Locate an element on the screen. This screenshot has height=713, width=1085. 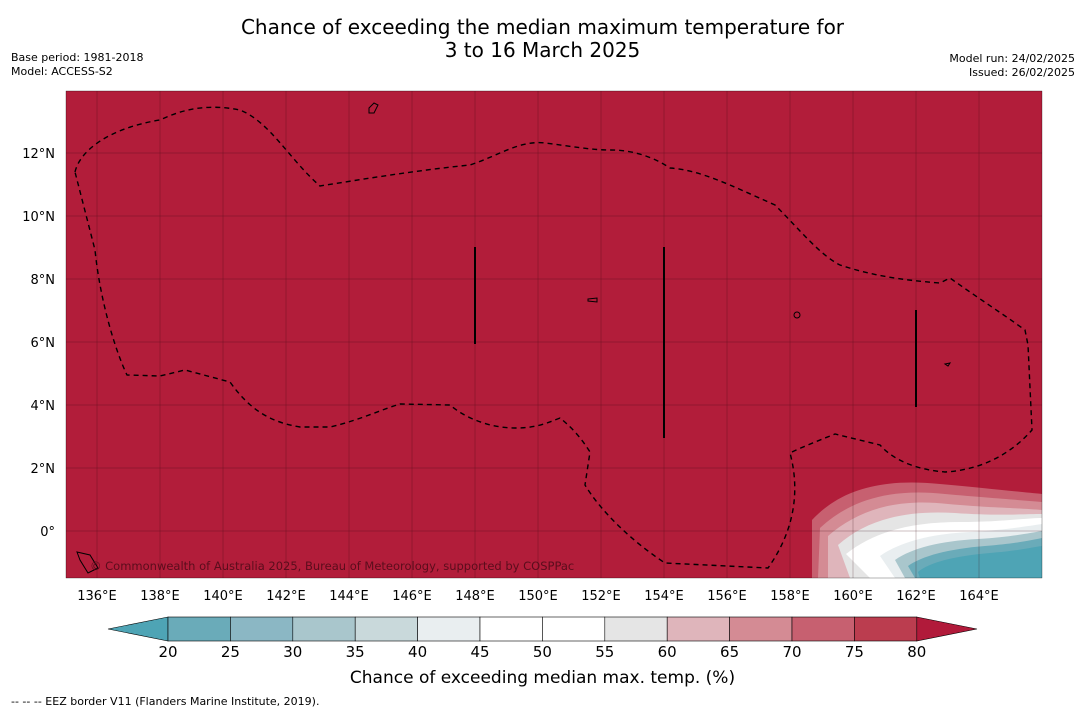
latitude-label: 12°N is located at coordinates (38, 154).